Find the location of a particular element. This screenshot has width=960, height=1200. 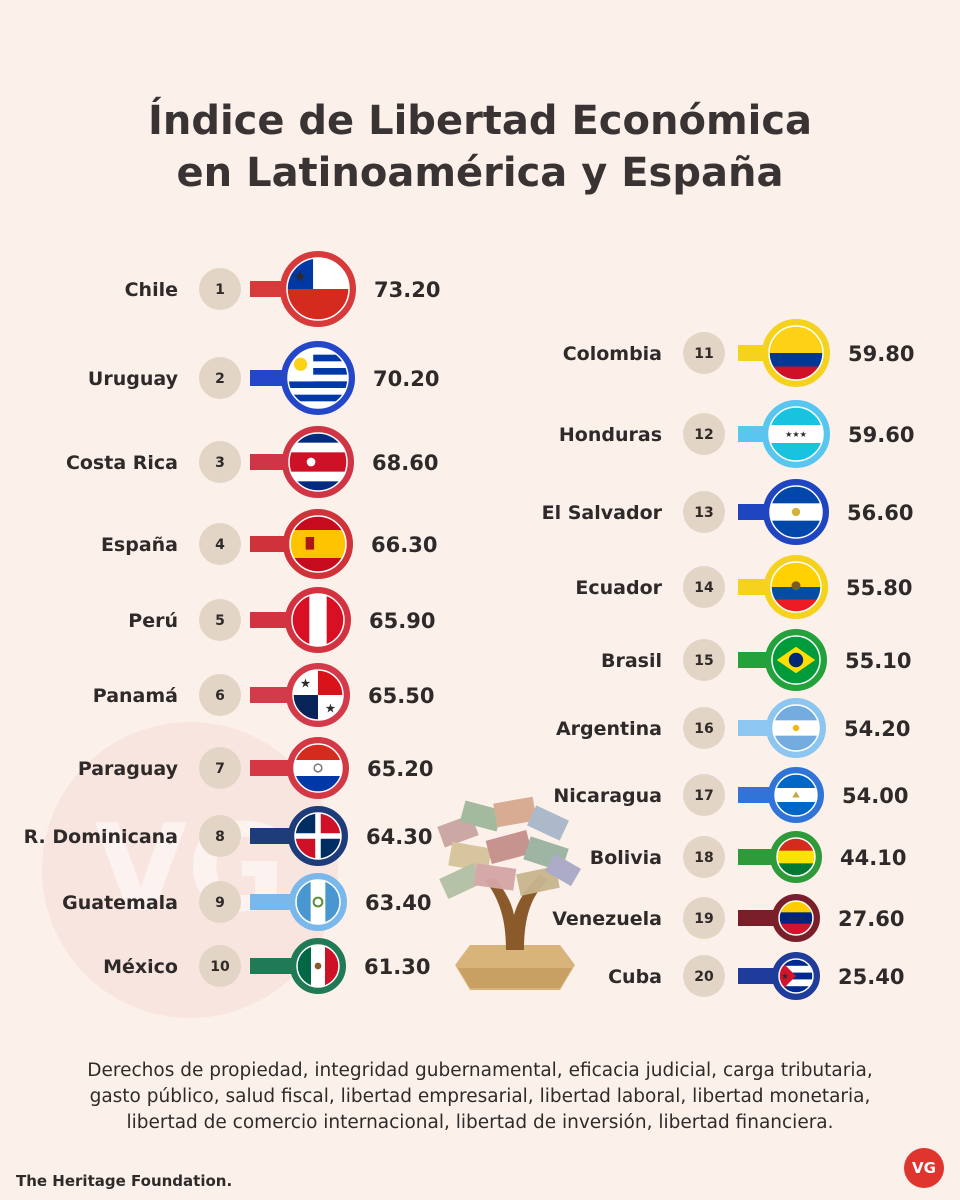

chart-row: Panamá 6★★ 65.50 is located at coordinates (263, 695).